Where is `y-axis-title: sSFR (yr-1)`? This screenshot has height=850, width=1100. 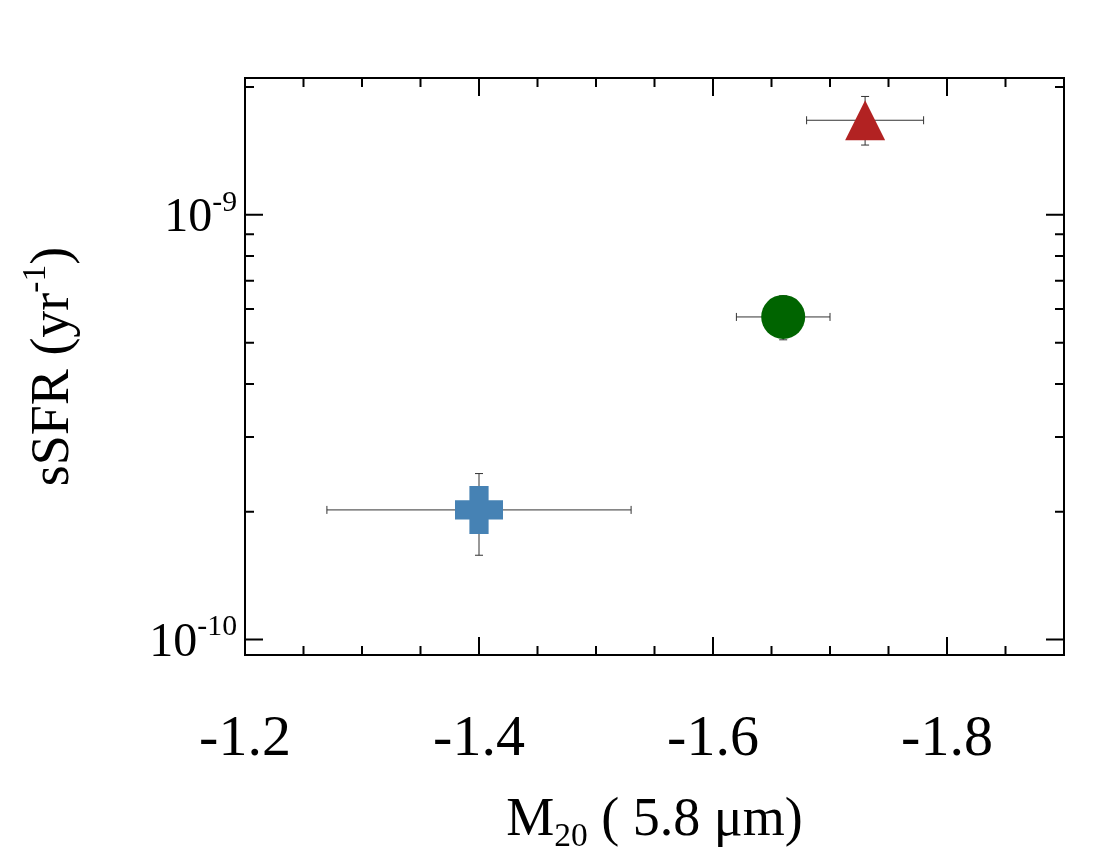
y-axis-title: sSFR (yr-1) is located at coordinates (47, 366).